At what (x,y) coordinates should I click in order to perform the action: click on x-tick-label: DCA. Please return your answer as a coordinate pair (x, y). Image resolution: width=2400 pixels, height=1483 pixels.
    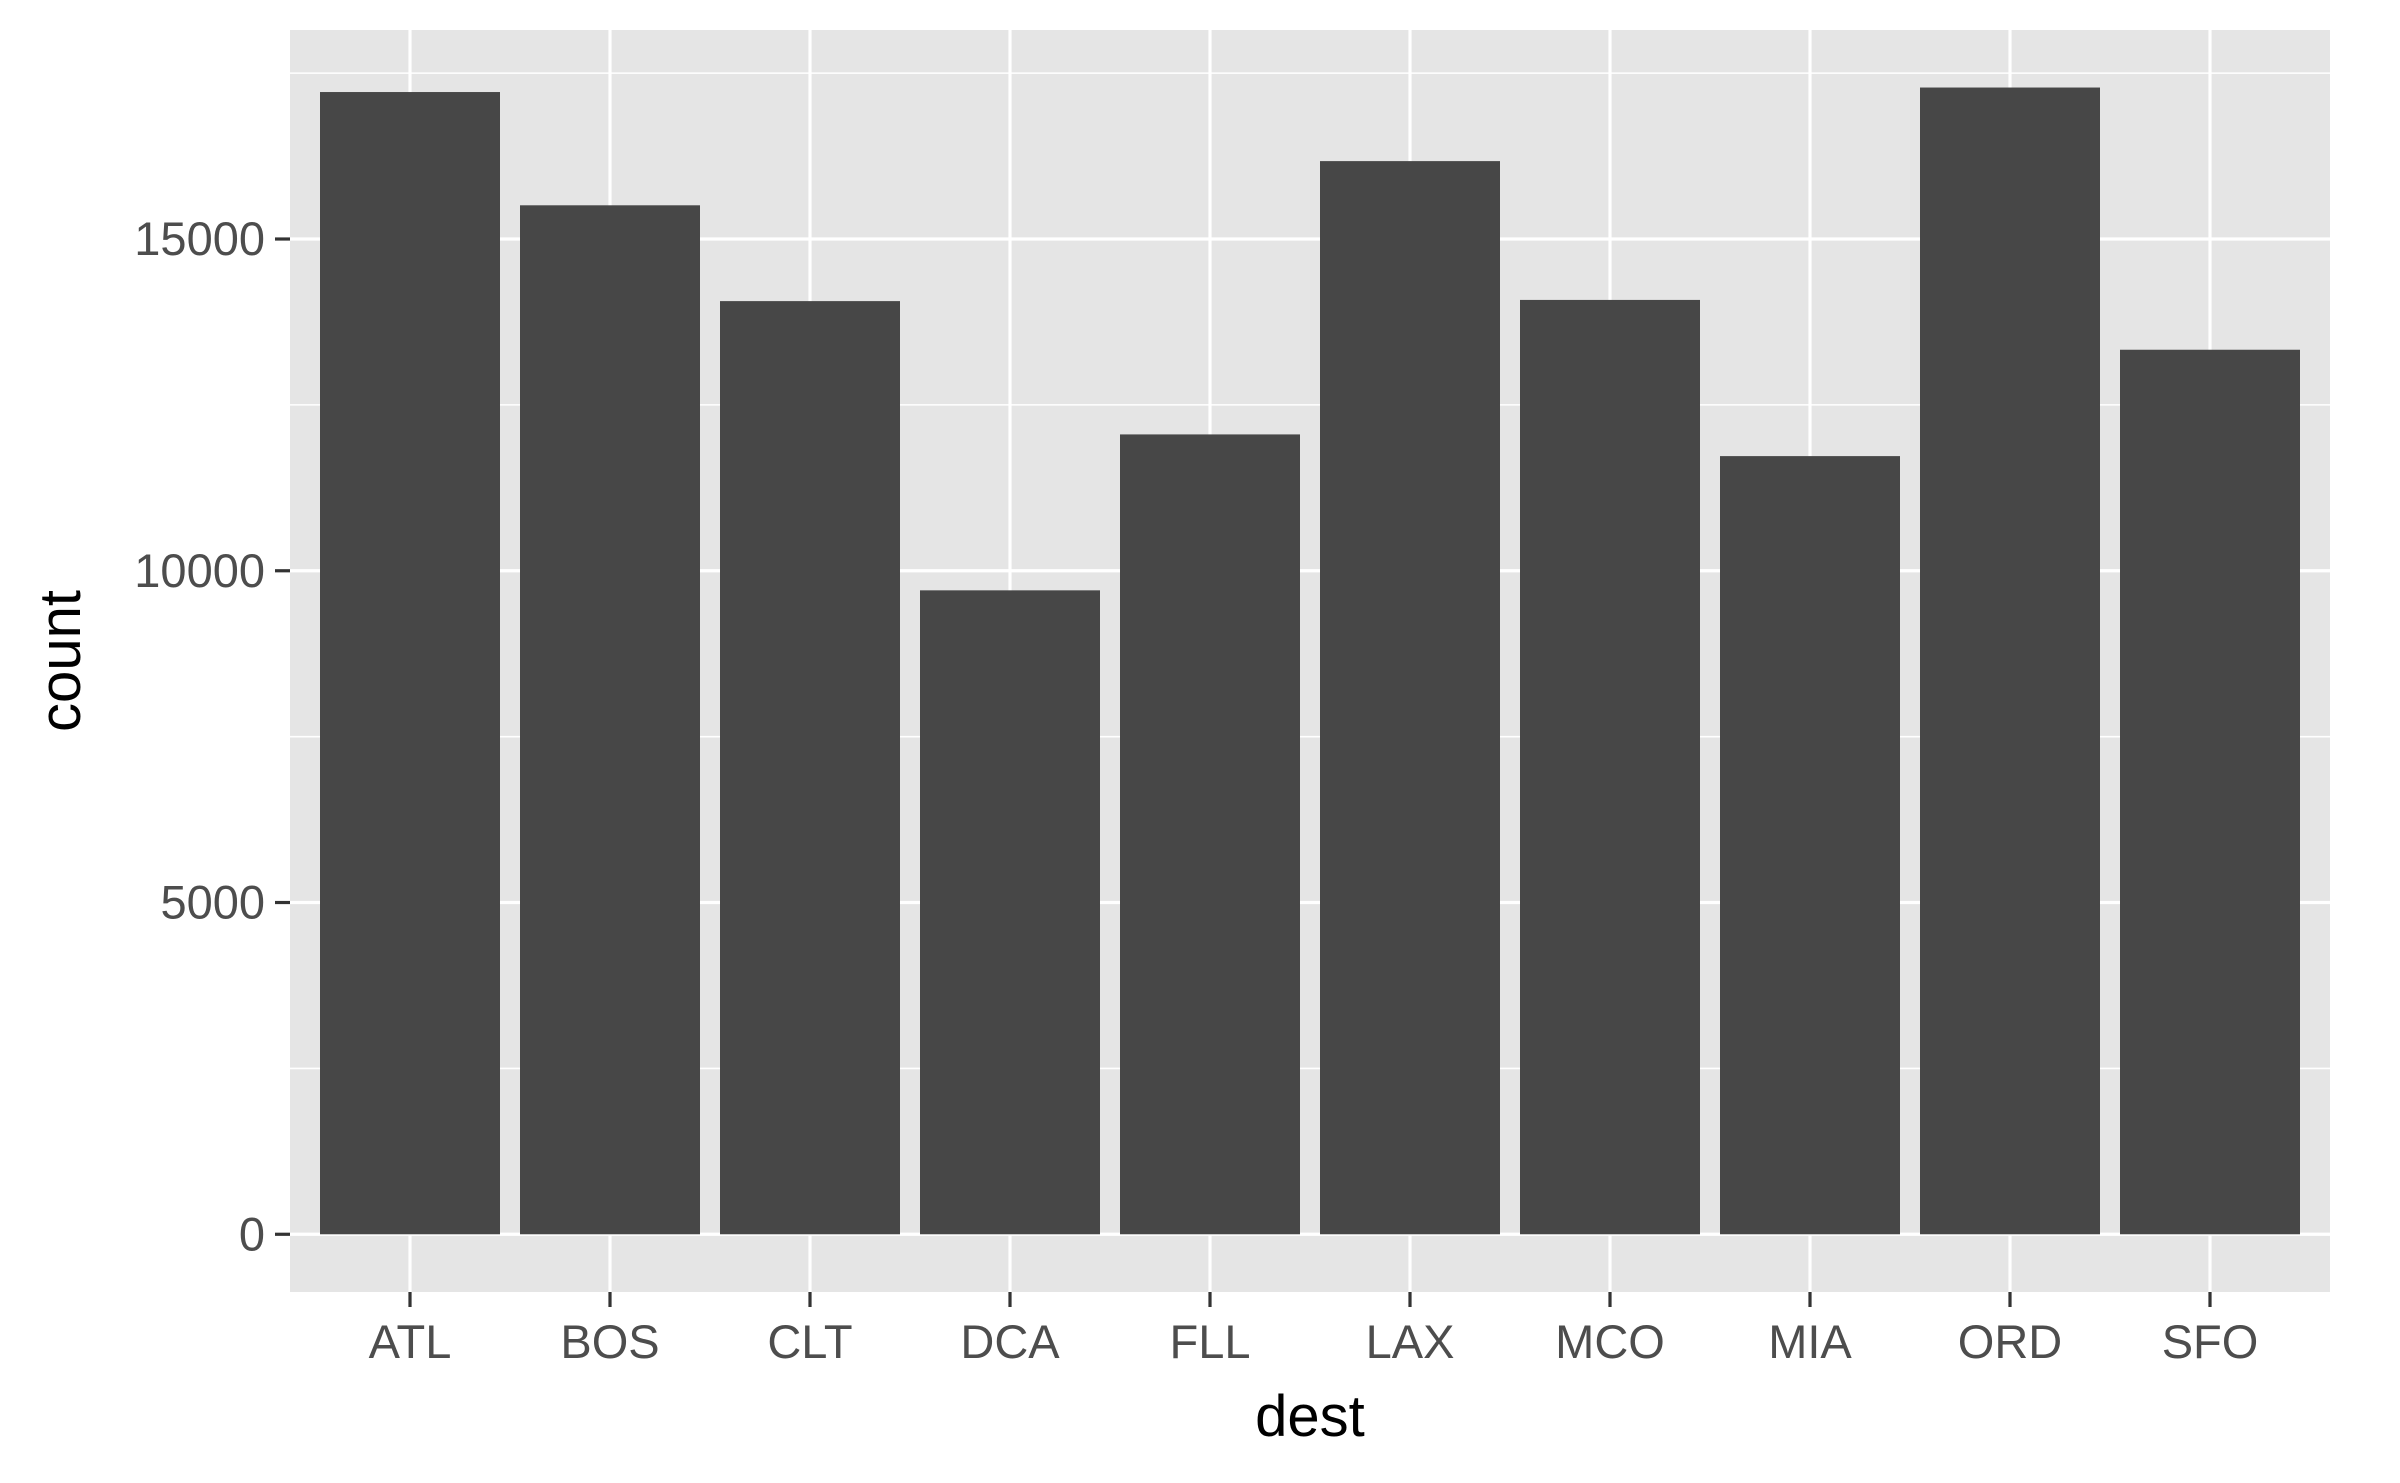
    Looking at the image, I should click on (1010, 1341).